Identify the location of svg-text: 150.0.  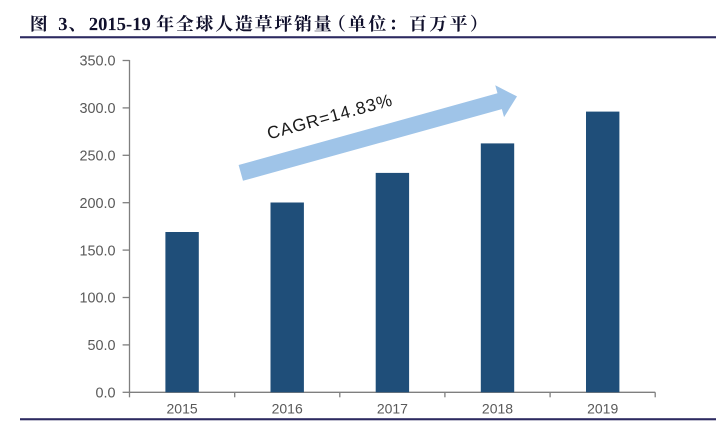
(97, 251).